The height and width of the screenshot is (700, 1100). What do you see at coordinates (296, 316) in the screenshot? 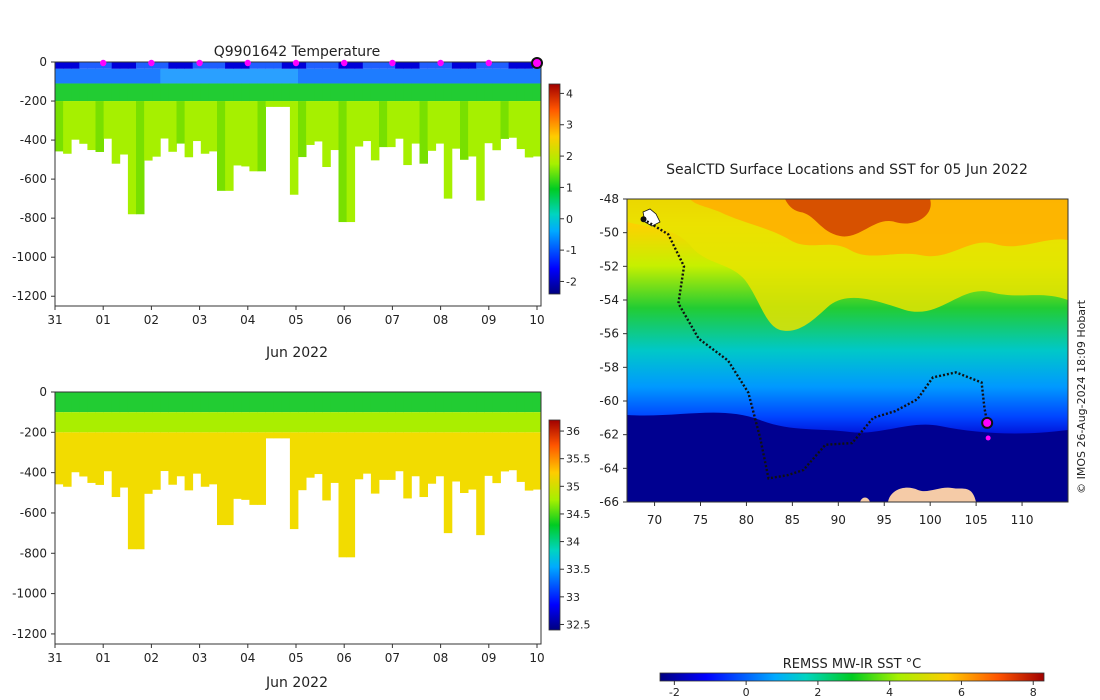
I see `temperature-x-axis: 31 01 02 03 04 05 06 07 08 09 10` at bounding box center [296, 316].